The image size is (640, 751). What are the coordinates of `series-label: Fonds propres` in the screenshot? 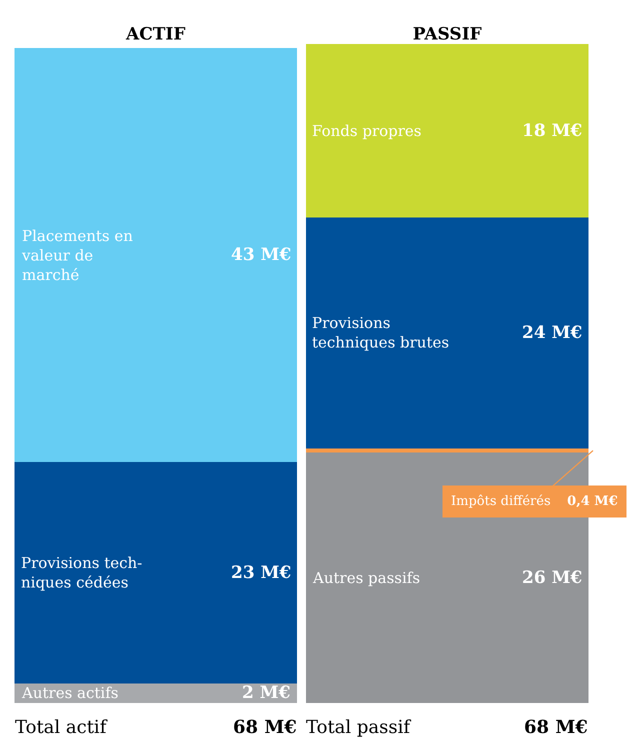 It's located at (367, 131).